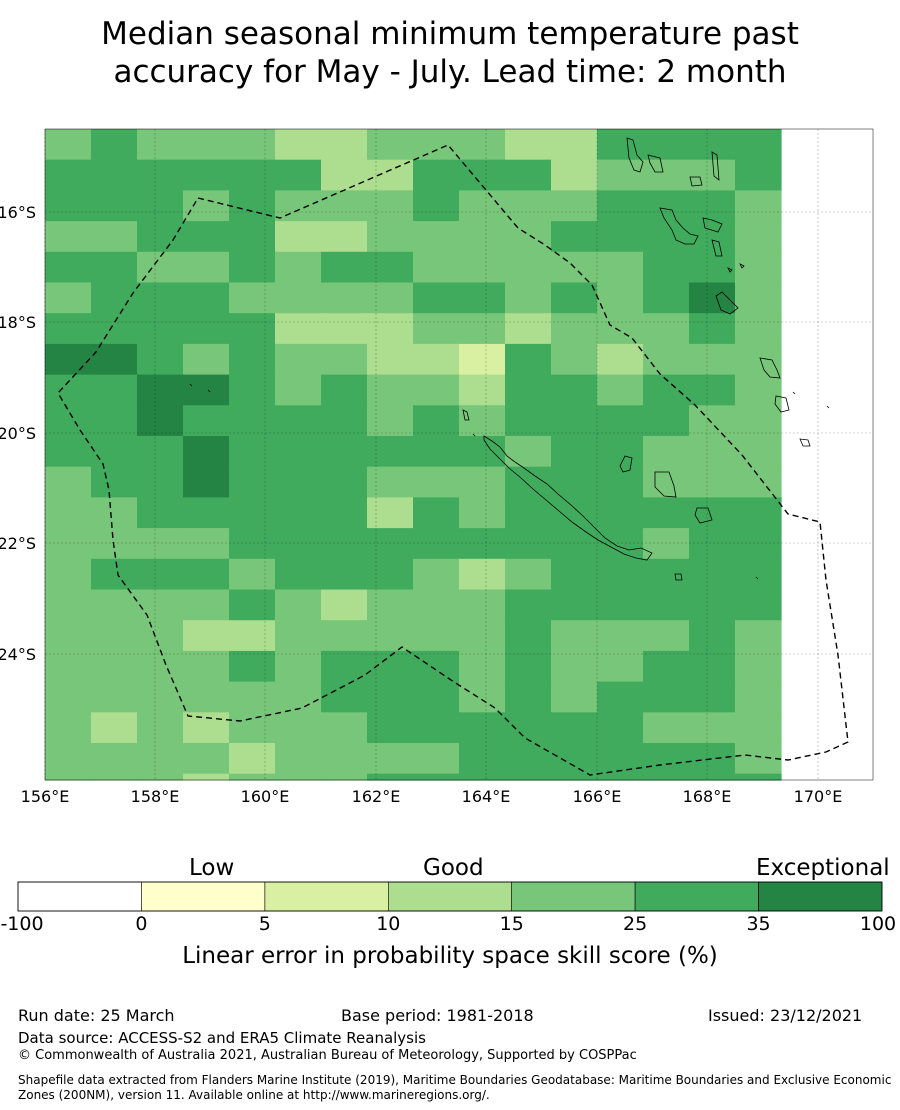 The image size is (900, 1110). What do you see at coordinates (376, 796) in the screenshot?
I see `longitude-label: 162°E` at bounding box center [376, 796].